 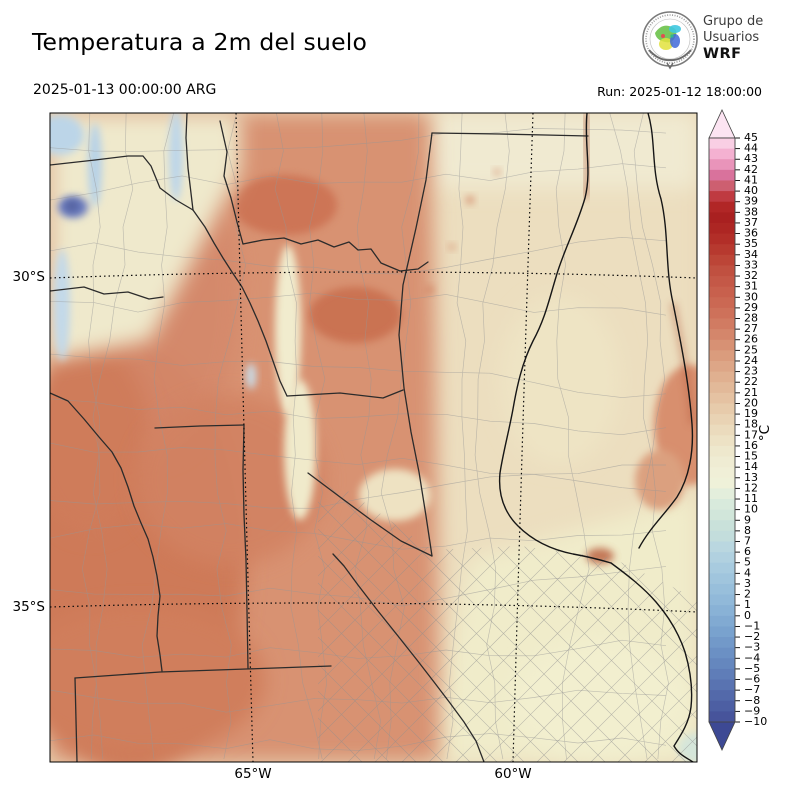 What do you see at coordinates (751, 190) in the screenshot?
I see `svg-text: 40` at bounding box center [751, 190].